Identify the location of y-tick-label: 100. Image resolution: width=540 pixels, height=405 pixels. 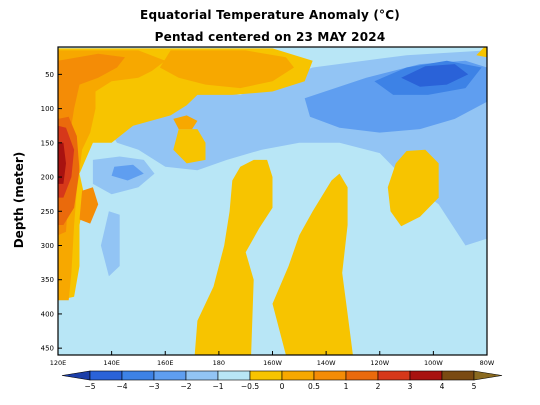
(47, 109).